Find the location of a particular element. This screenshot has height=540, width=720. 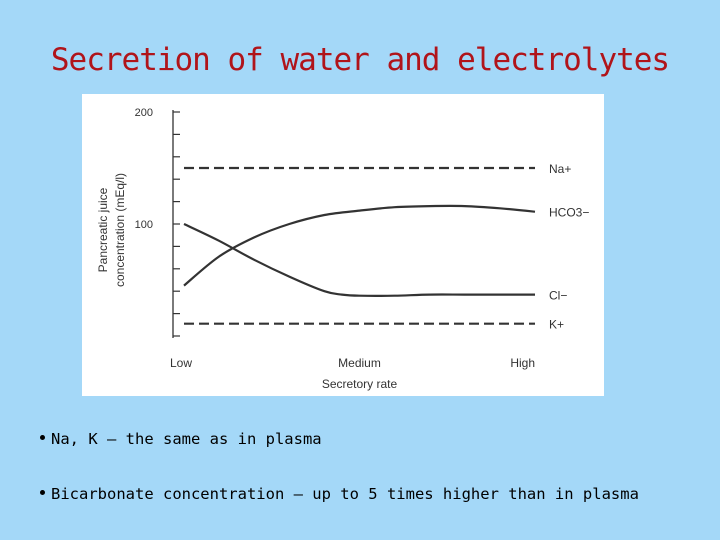

slide-title: Secretion of water and electrolytes is located at coordinates (360, 60).